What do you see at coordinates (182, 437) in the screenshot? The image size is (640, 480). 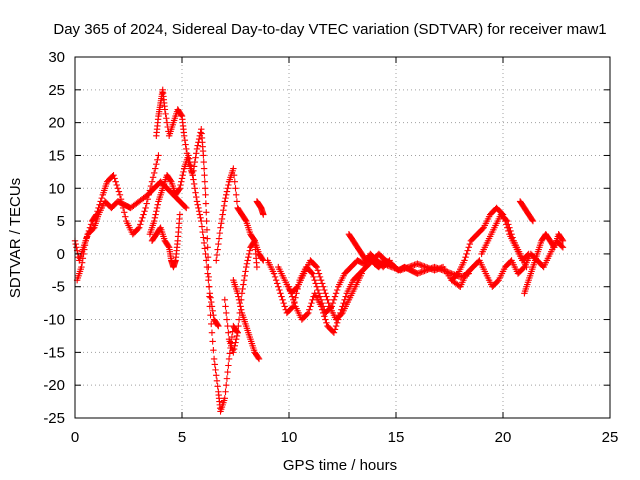 I see `x-tick-label: 5` at bounding box center [182, 437].